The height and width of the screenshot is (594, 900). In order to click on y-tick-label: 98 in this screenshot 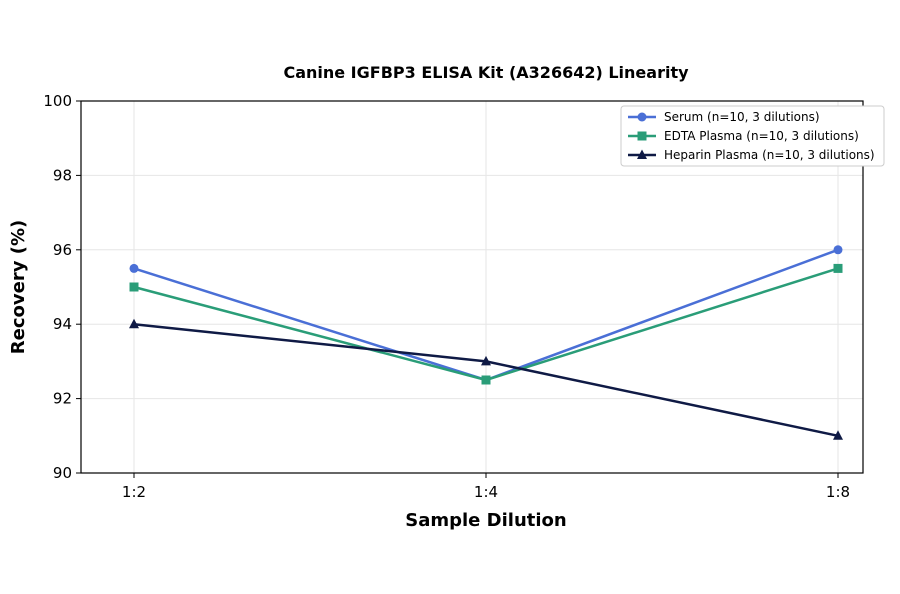, I will do `click(62, 175)`.